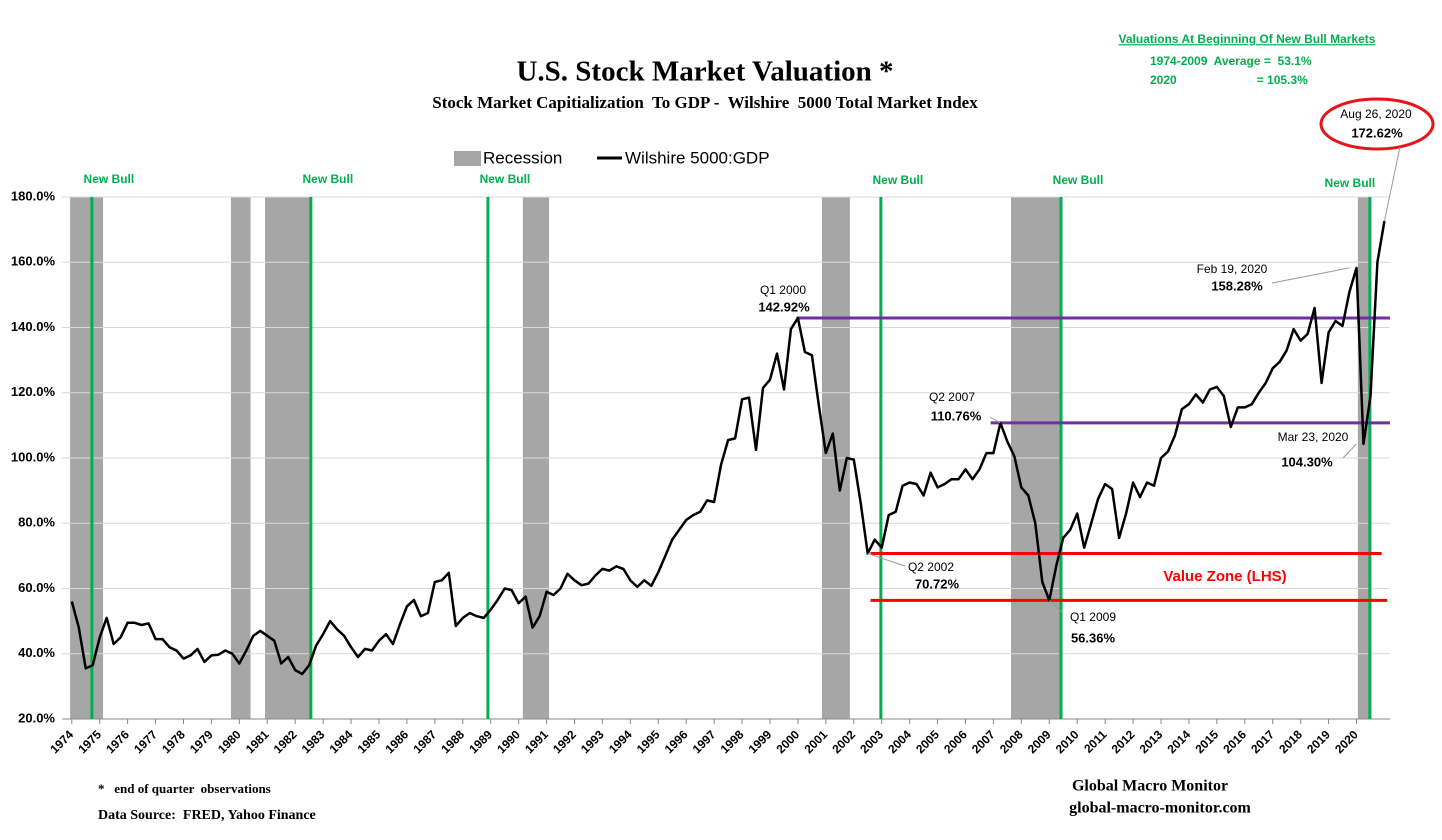 The width and height of the screenshot is (1442, 840). I want to click on y-tick-label: 140.0%, so click(33, 326).